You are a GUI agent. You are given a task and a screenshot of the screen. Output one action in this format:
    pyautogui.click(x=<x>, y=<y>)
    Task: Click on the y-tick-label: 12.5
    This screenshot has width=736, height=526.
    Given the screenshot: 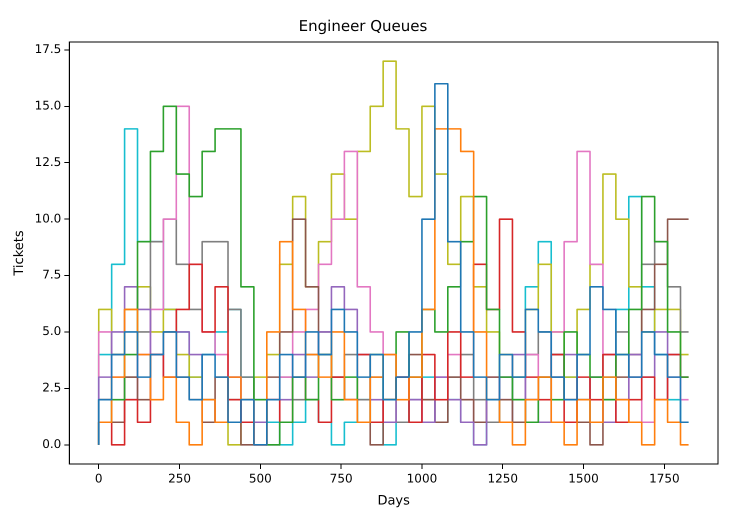 What is the action you would take?
    pyautogui.click(x=48, y=161)
    